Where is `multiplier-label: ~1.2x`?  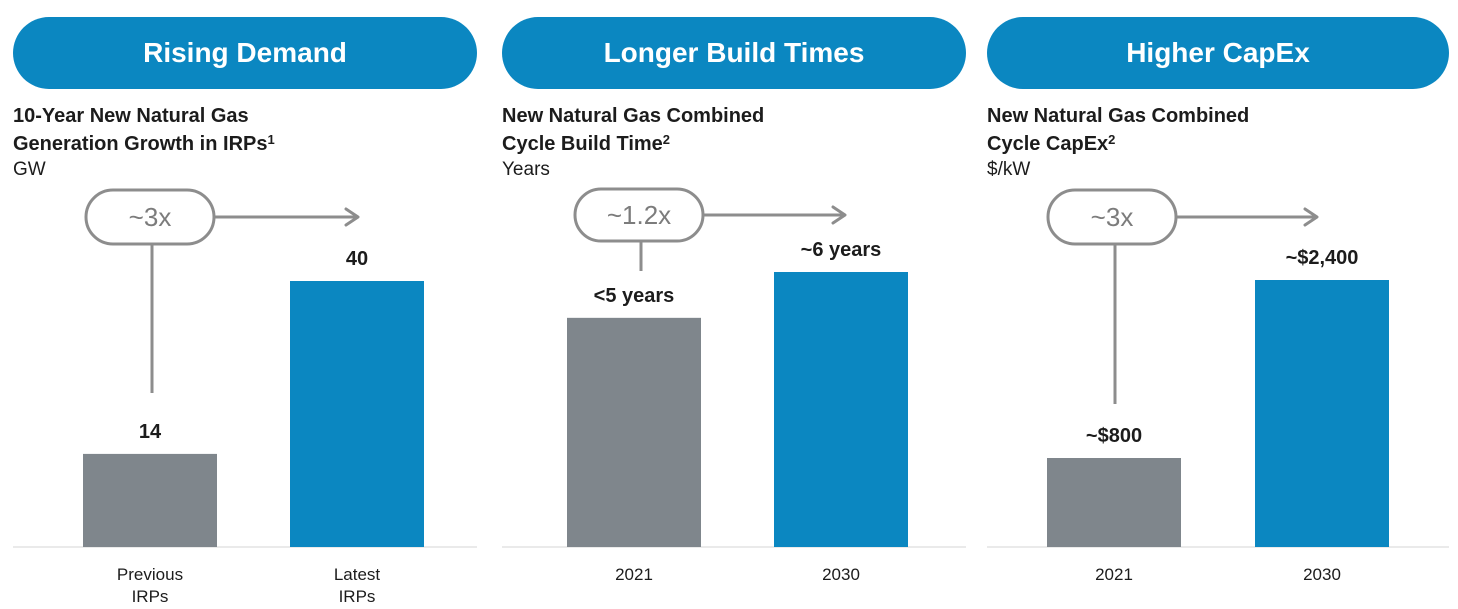
multiplier-label: ~1.2x is located at coordinates (639, 215).